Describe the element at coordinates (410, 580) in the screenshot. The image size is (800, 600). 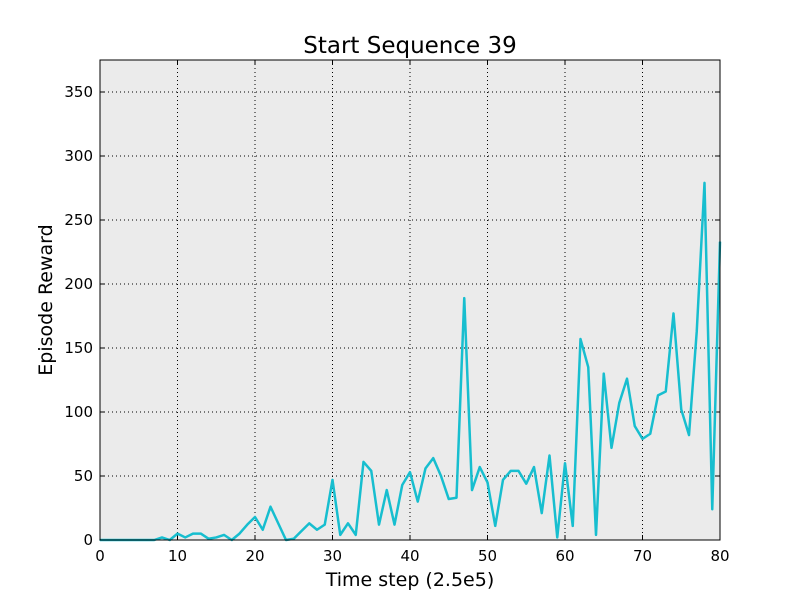
I see `x-axis-title: Time step (2.5e5)` at that location.